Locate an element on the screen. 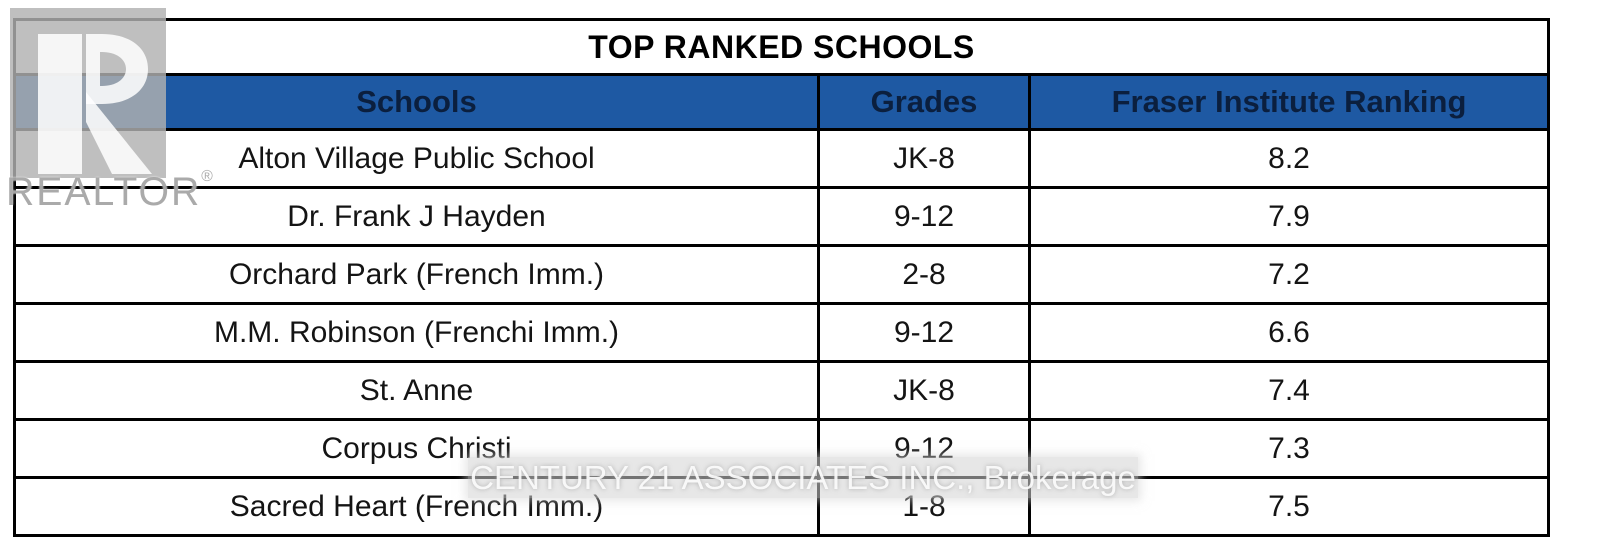  column-header-ranking: Fraser Institute Ranking is located at coordinates (1289, 102).